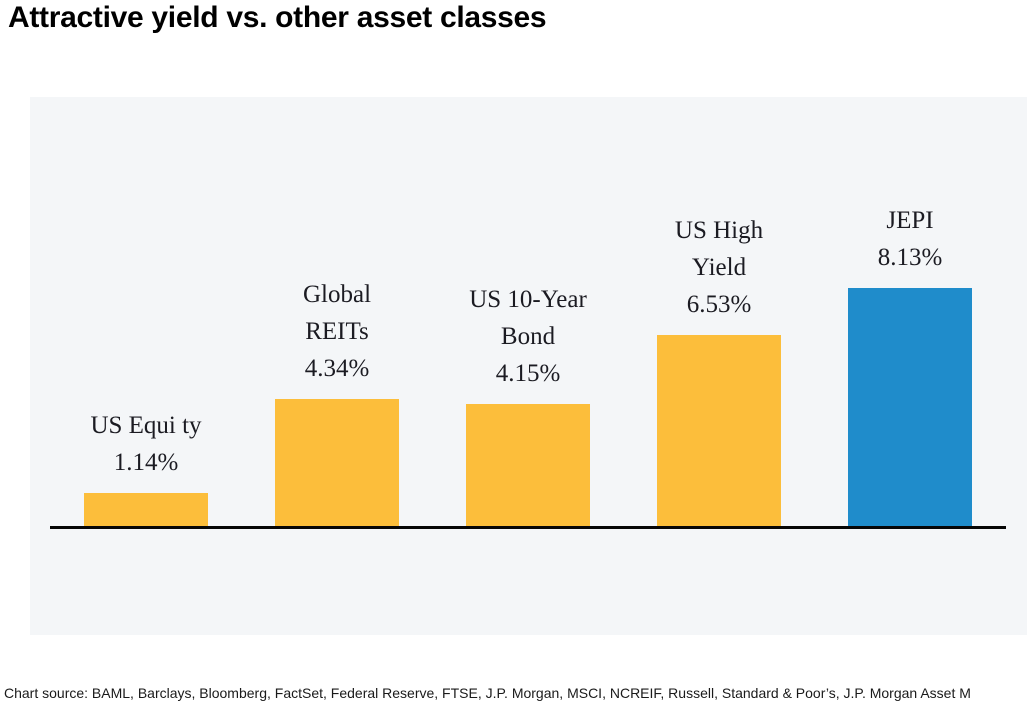  I want to click on bar-label-2: Global REITs 4.34%, so click(337, 331).